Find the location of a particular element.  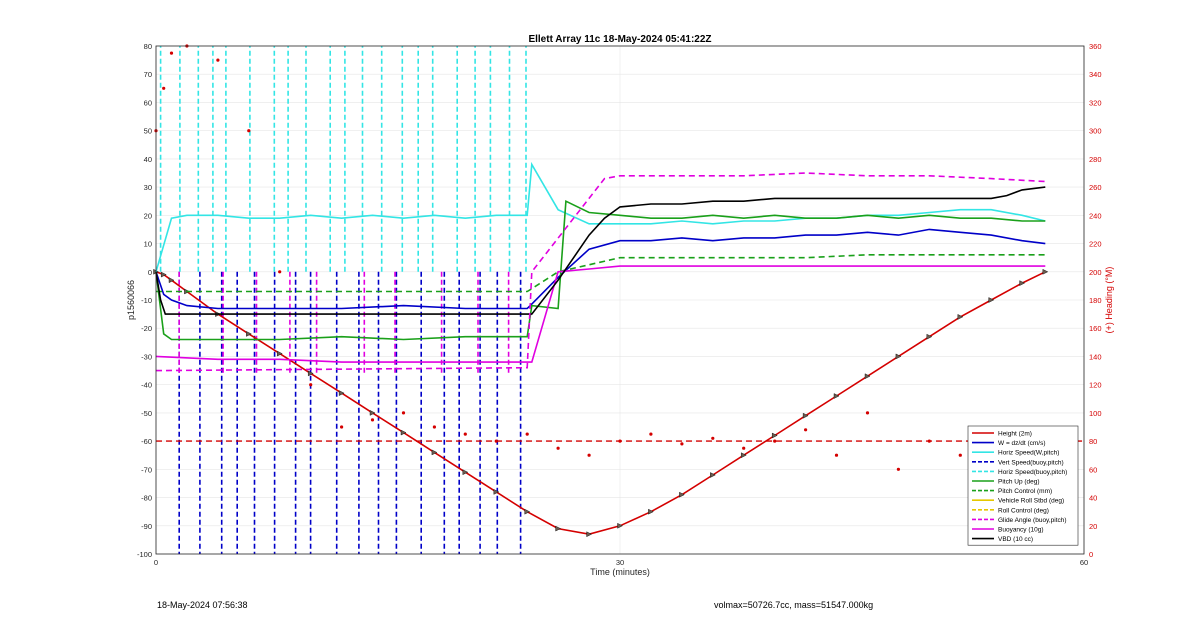

y-right-tick-label: 120 is located at coordinates (1095, 385).